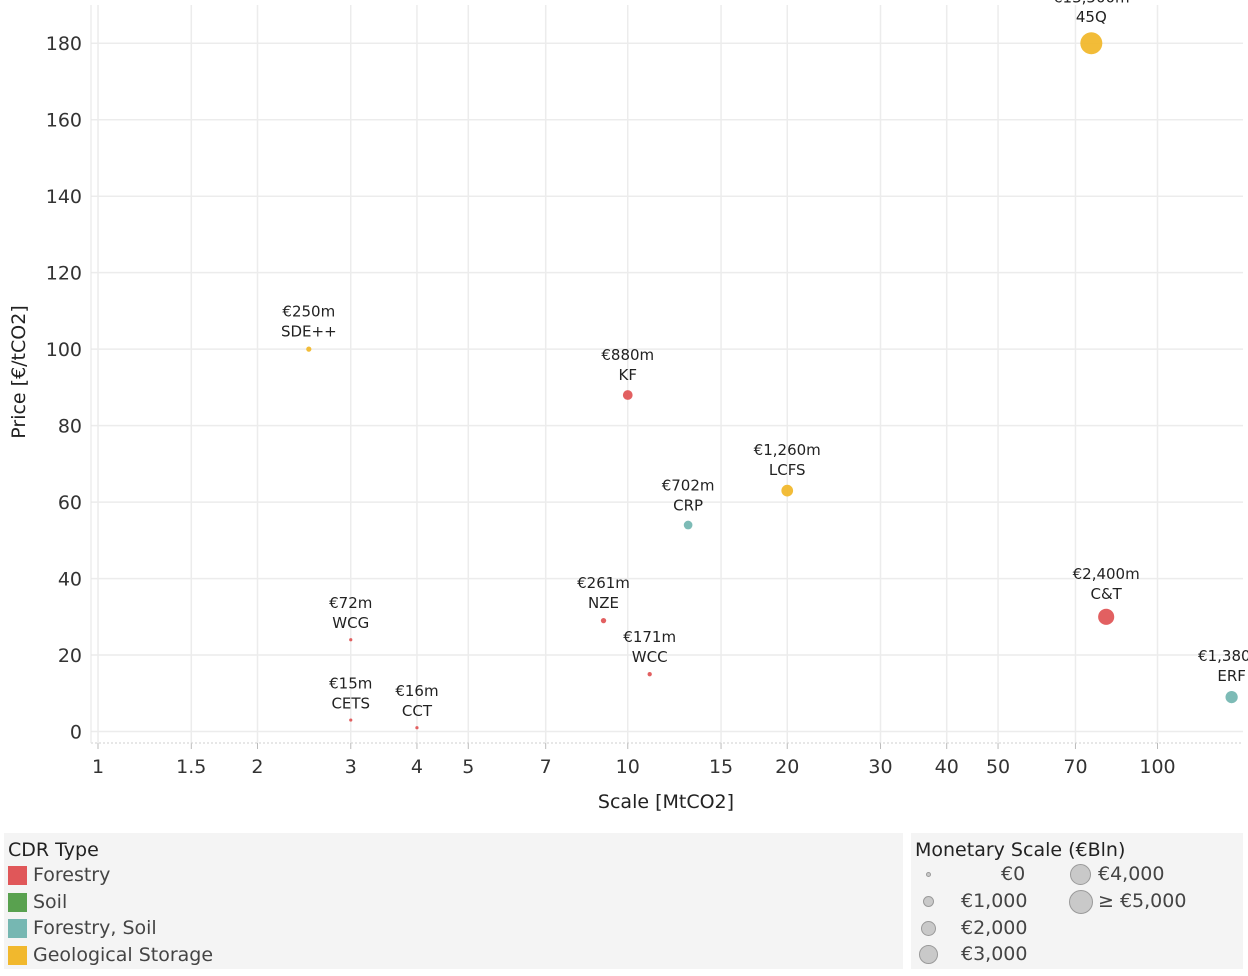 This screenshot has width=1248, height=976. I want to click on data-point-amount-label: €171m, so click(649, 637).